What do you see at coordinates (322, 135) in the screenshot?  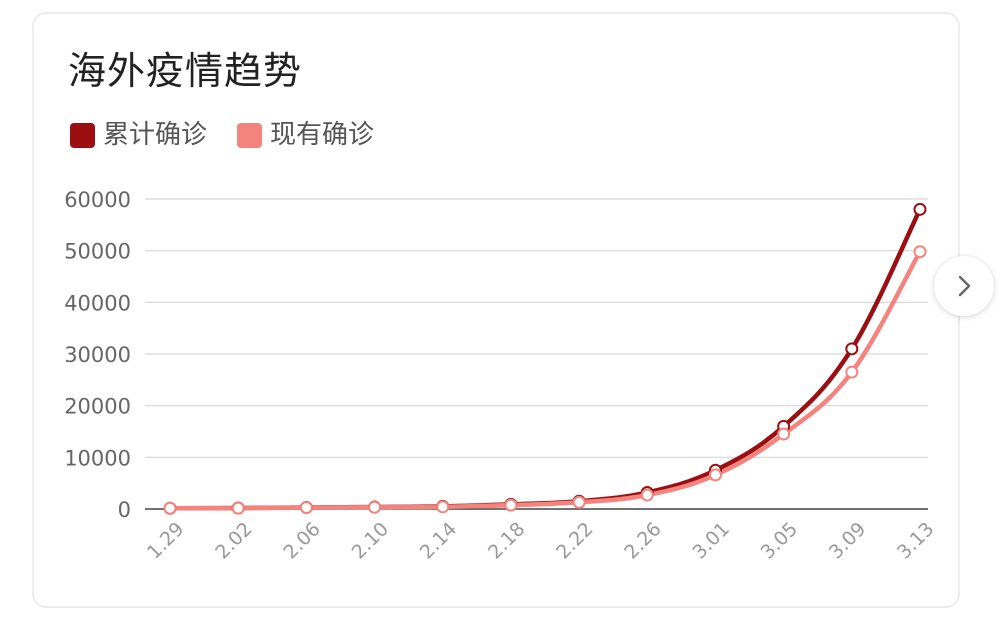 I see `legend-label-current: 现有确诊` at bounding box center [322, 135].